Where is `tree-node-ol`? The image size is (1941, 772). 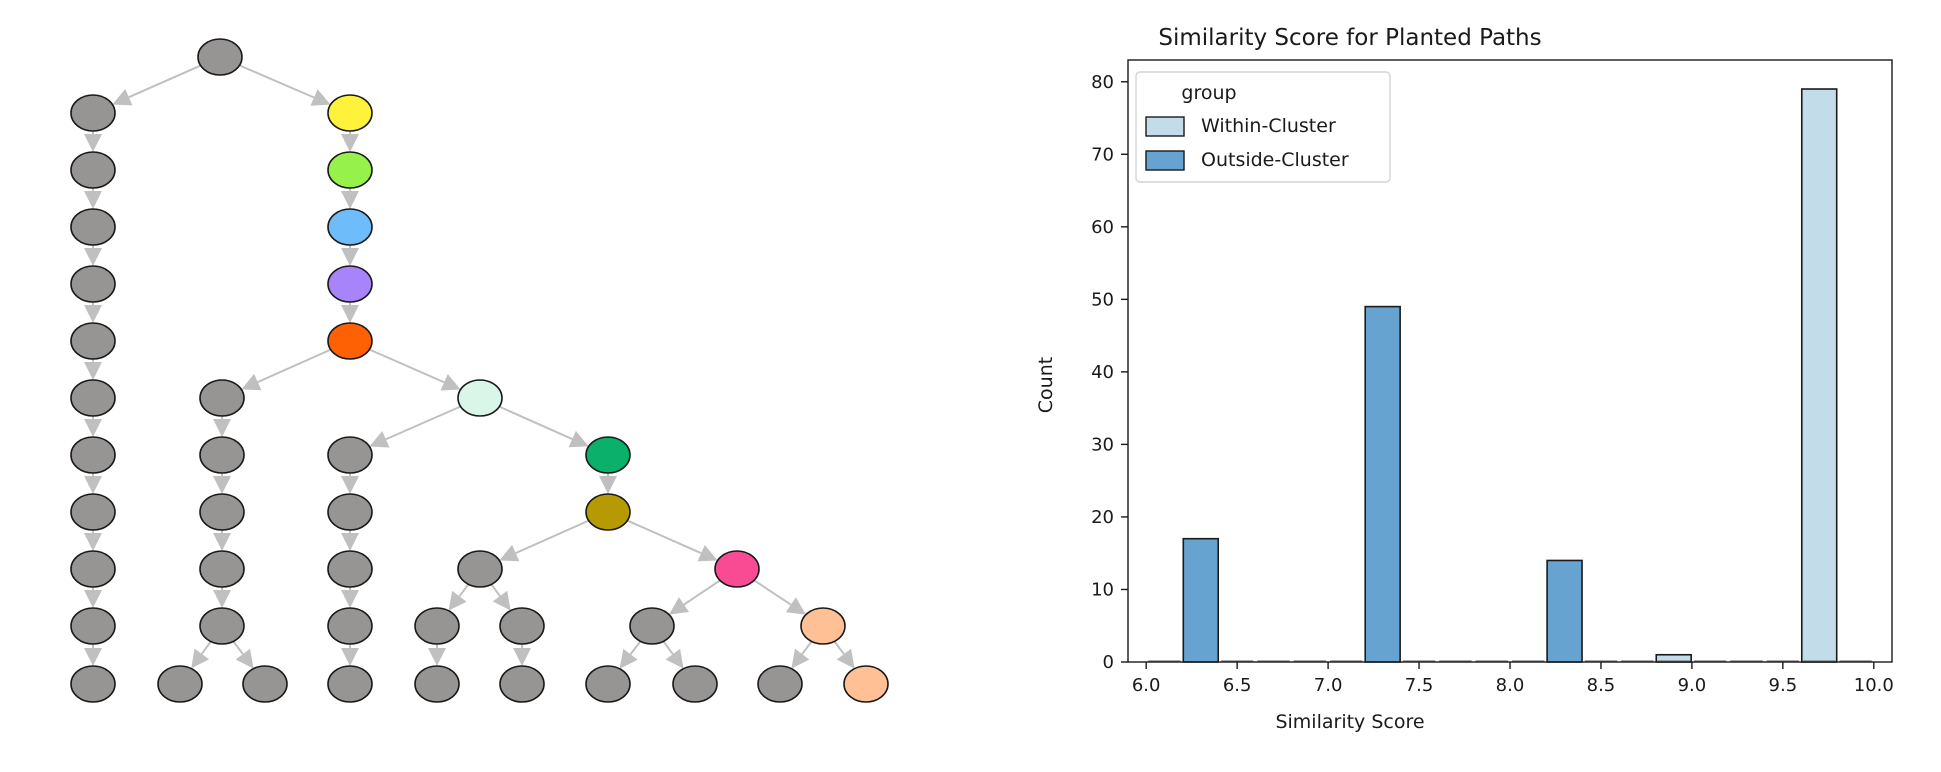 tree-node-ol is located at coordinates (608, 512).